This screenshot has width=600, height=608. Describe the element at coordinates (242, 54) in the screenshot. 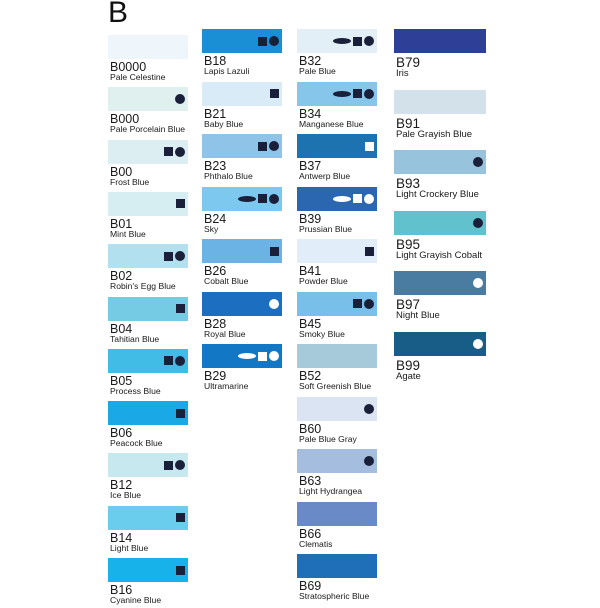

I see `swatch-item: B18 Lapis Lazuli` at that location.